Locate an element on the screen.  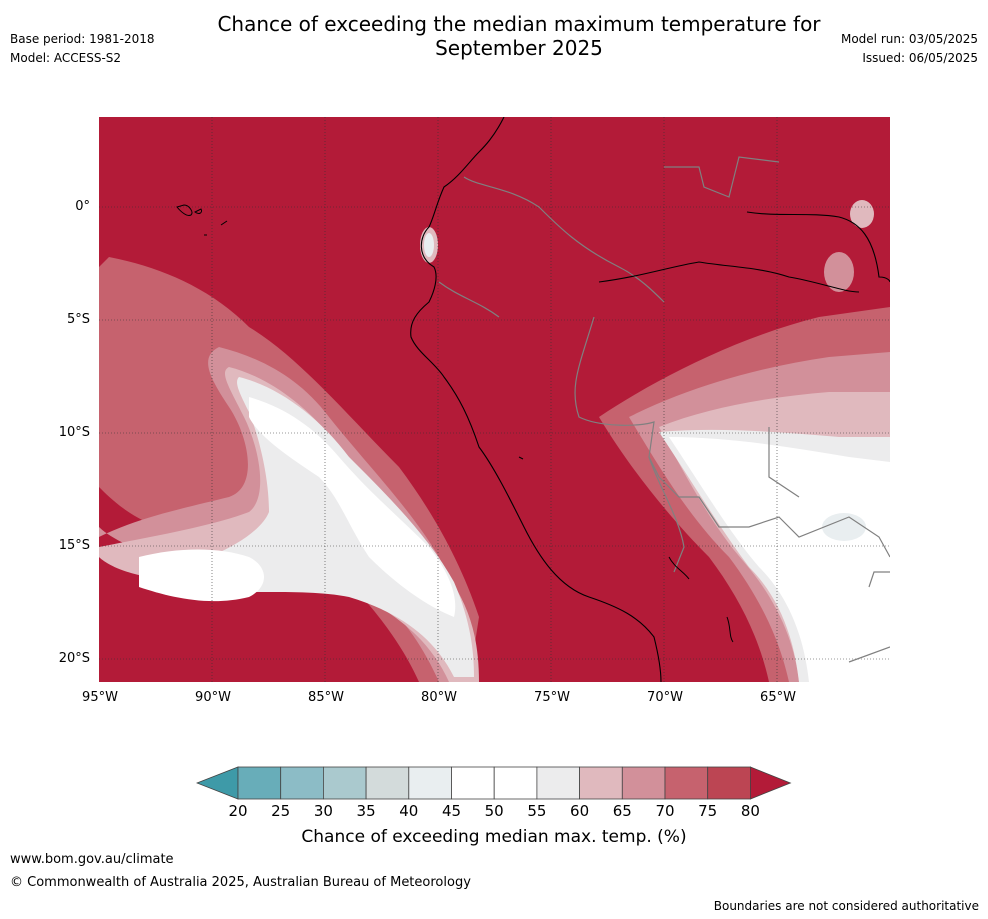
lon-label-90w: 90°W is located at coordinates (213, 697).